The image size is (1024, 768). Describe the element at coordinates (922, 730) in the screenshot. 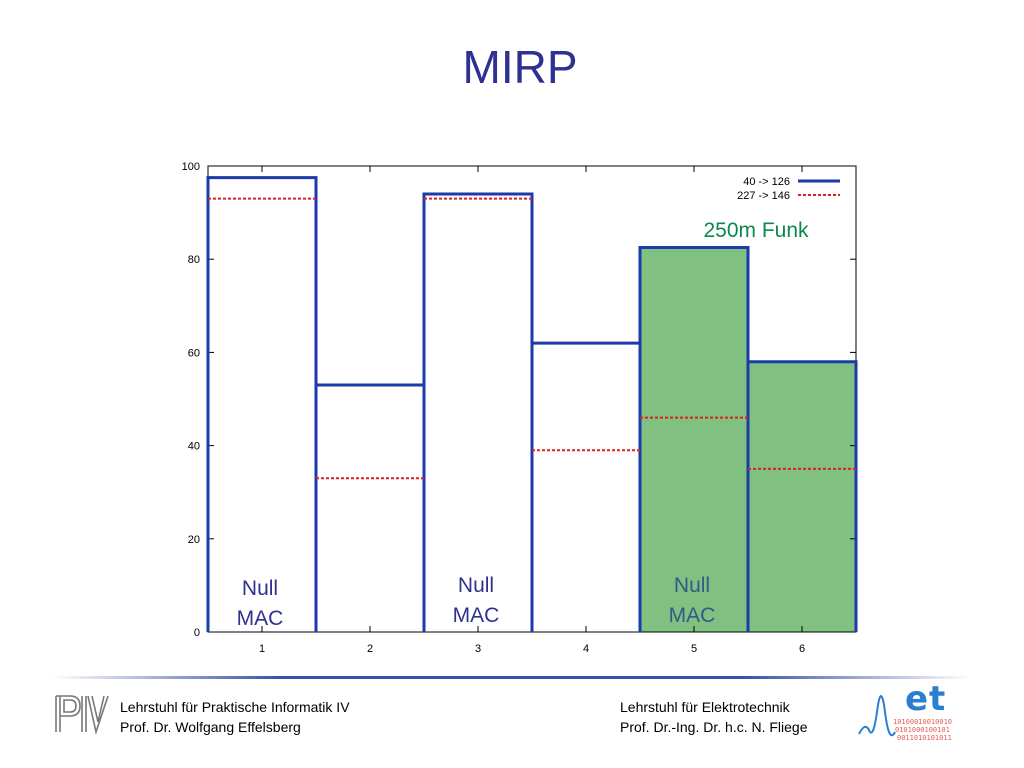

I see `svg-text: 0101000100101` at that location.